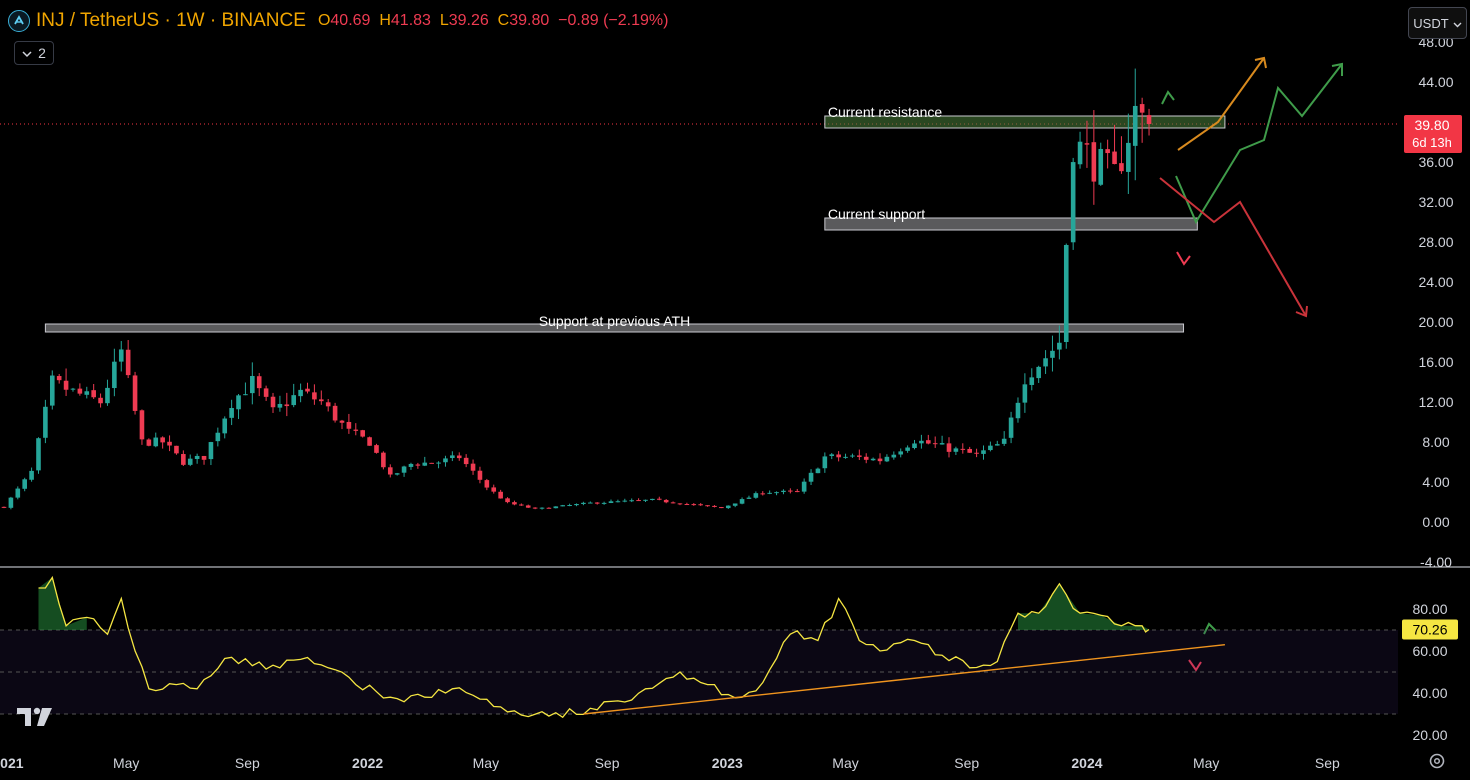 The image size is (1470, 780). I want to click on rsi-value-label-bg, so click(1430, 629).